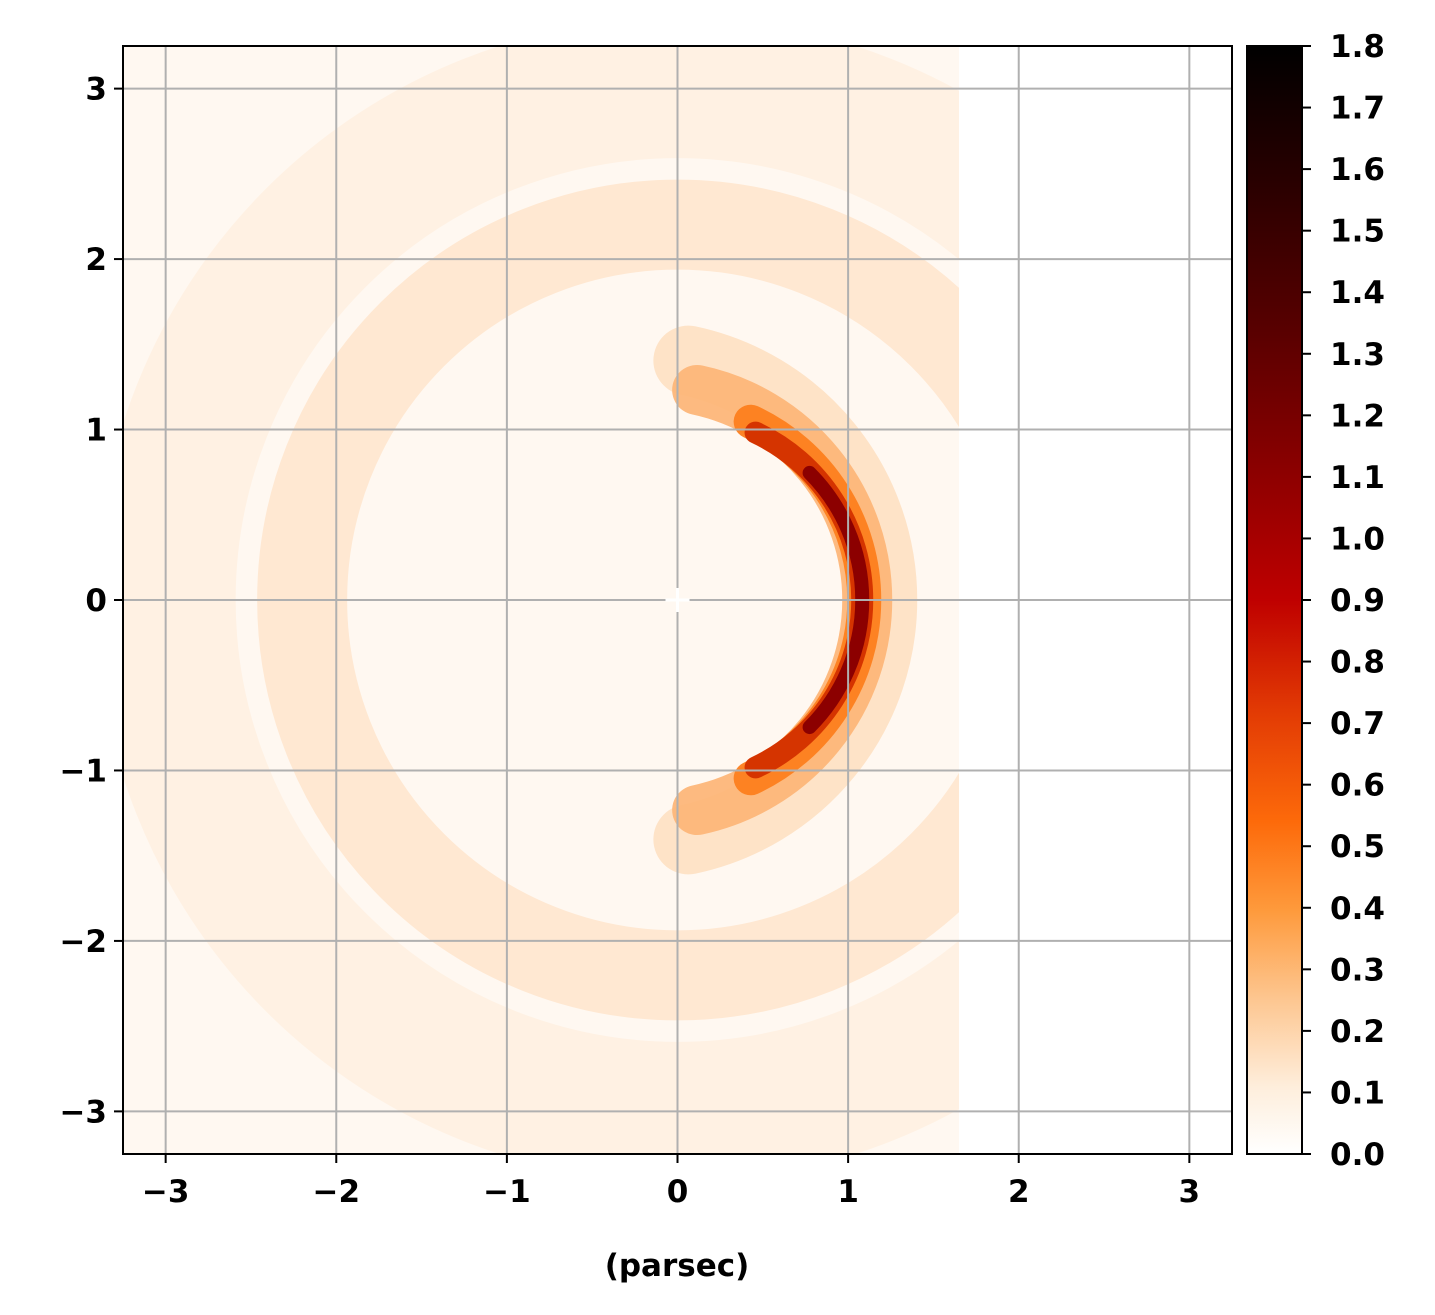 The width and height of the screenshot is (1435, 1315). What do you see at coordinates (1357, 232) in the screenshot?
I see `colorbar-tick-label: 1.5` at bounding box center [1357, 232].